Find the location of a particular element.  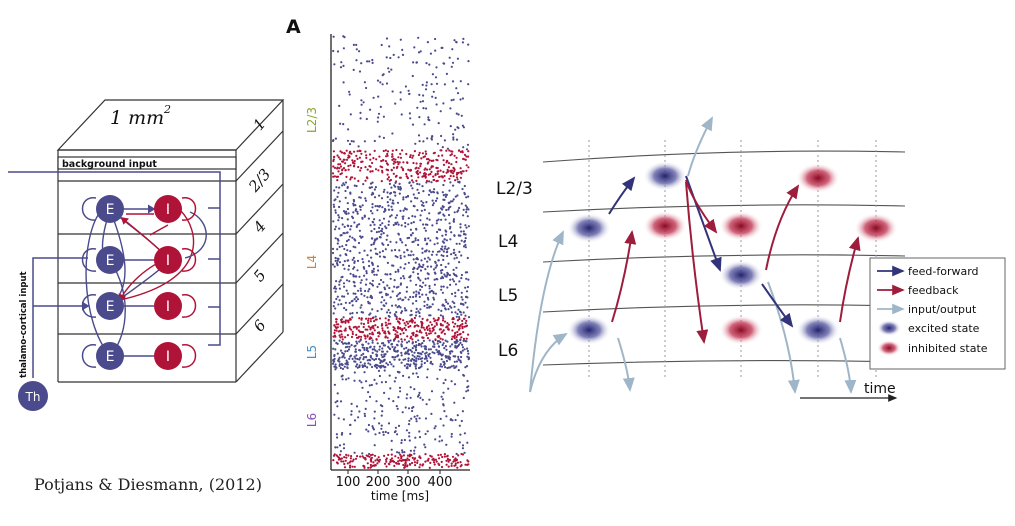

thalamus-node is located at coordinates (33, 396).